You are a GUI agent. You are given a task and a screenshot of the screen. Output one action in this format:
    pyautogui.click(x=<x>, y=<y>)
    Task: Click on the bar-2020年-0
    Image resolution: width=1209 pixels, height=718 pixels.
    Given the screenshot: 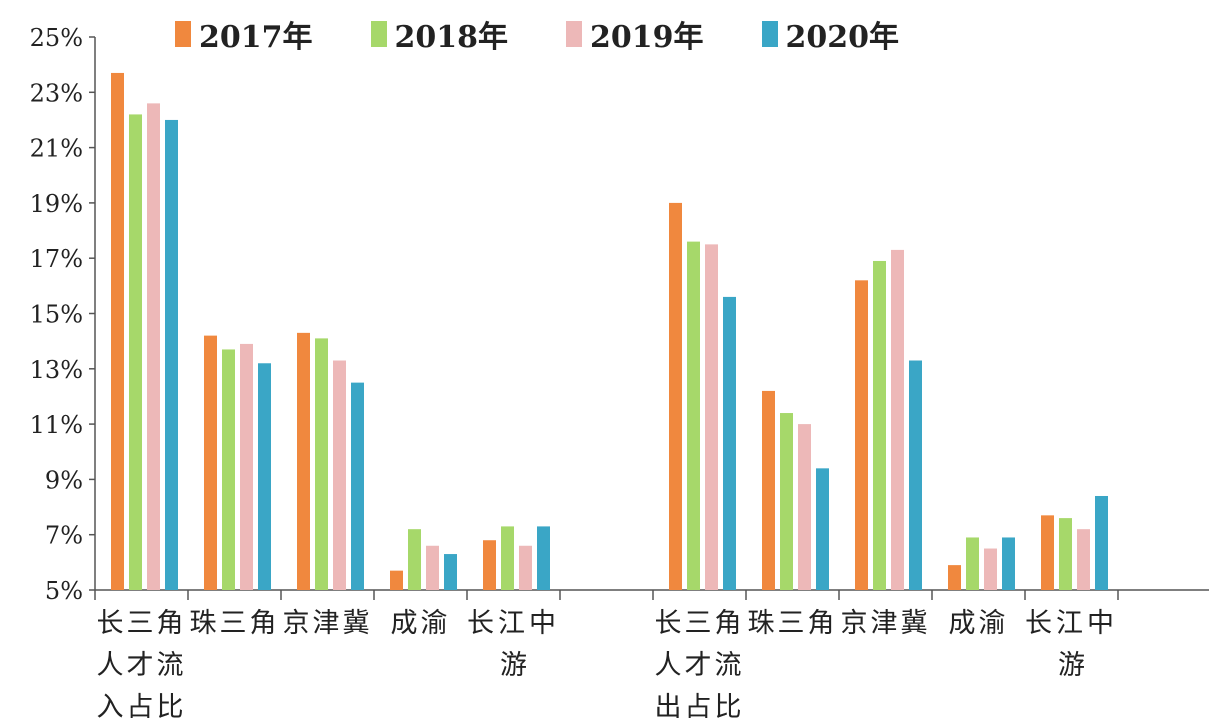 What is the action you would take?
    pyautogui.click(x=171, y=354)
    